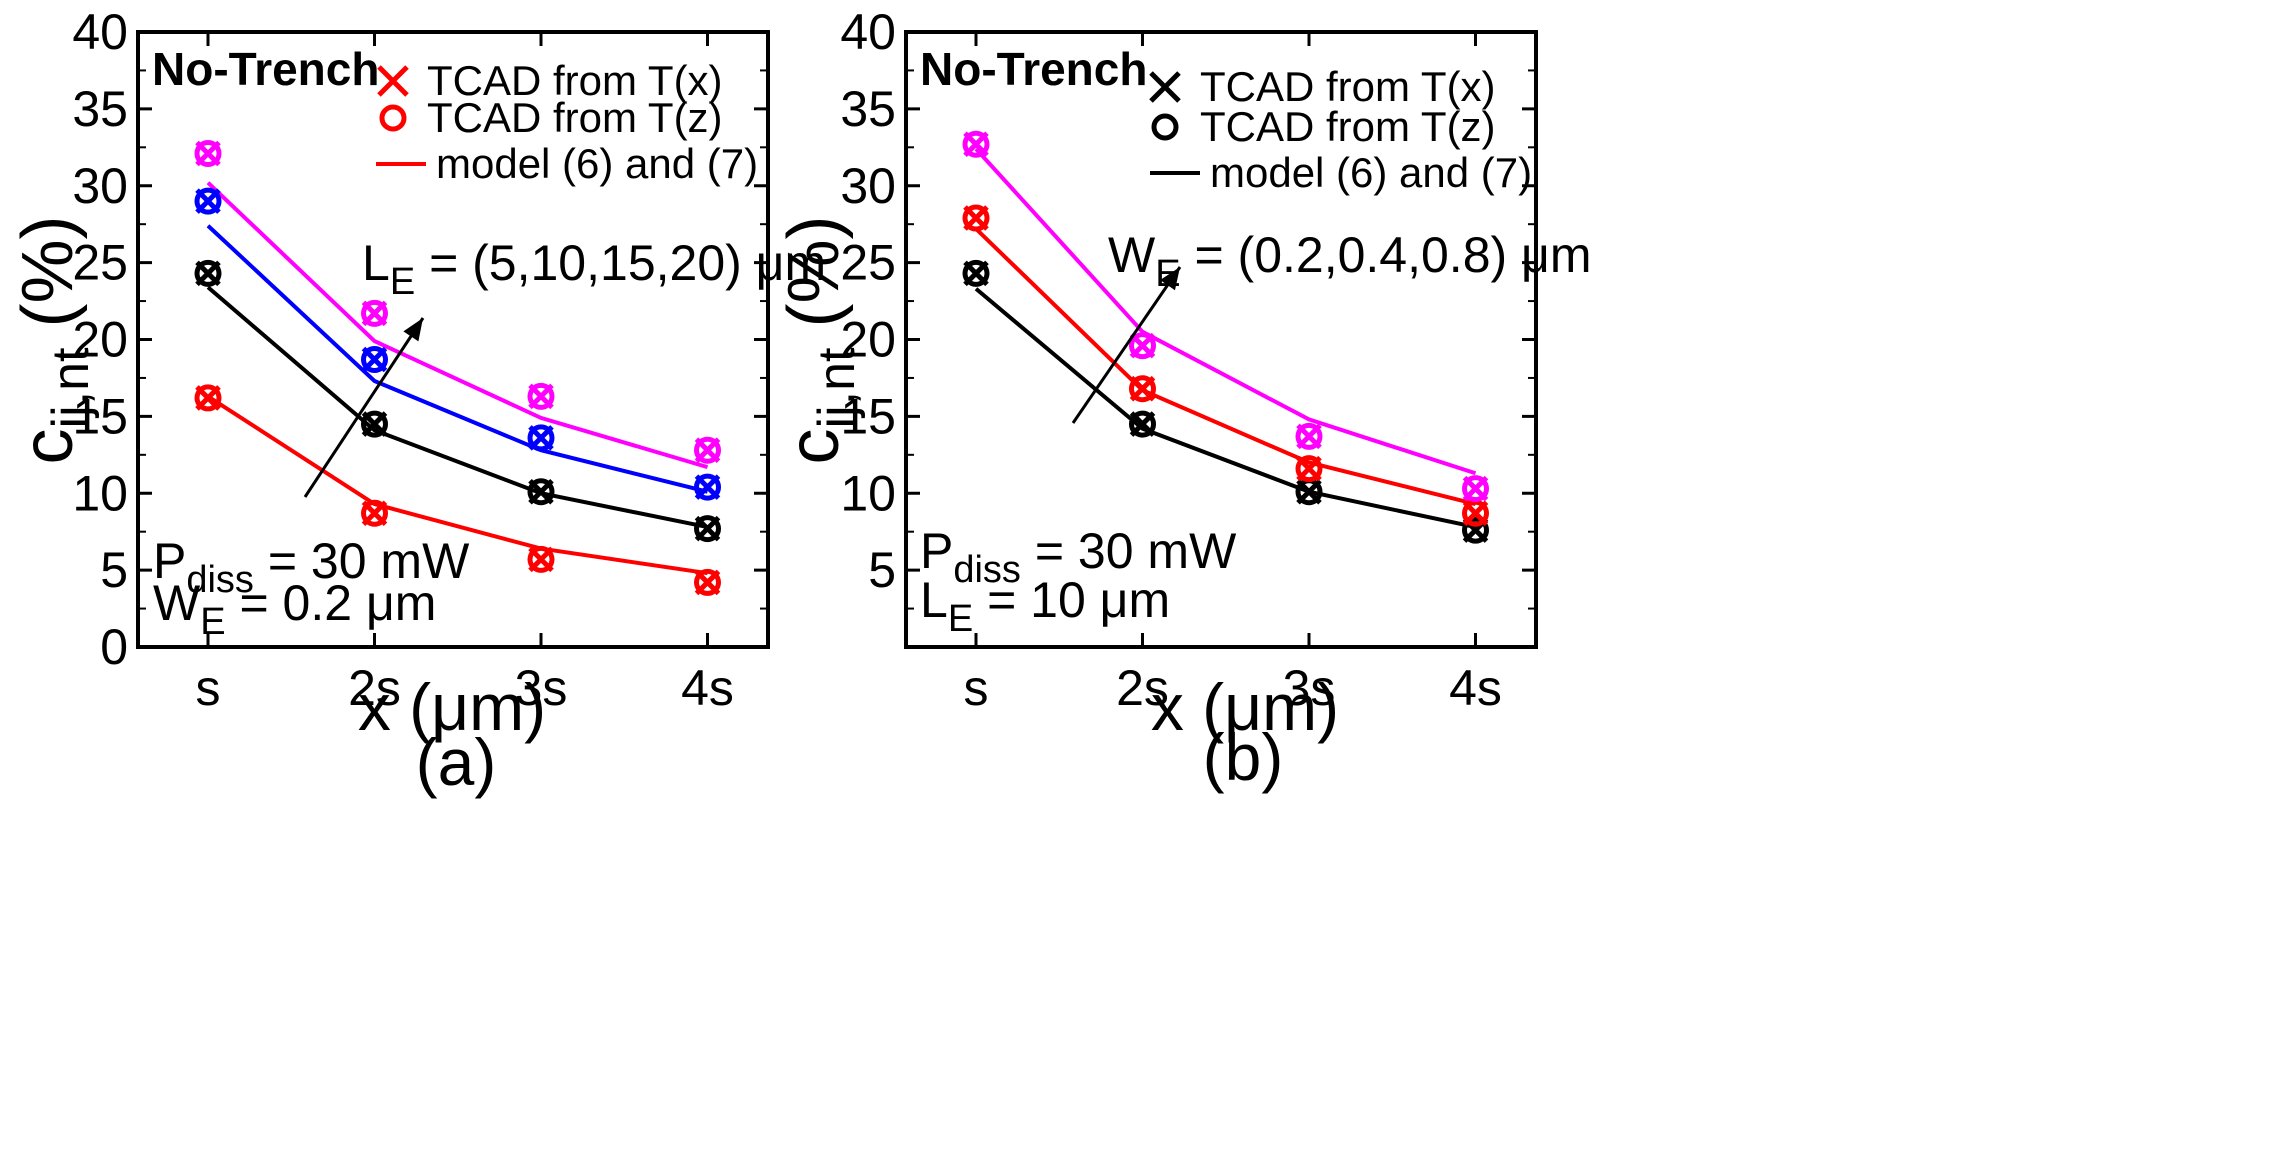 This screenshot has height=1166, width=2278. I want to click on condition-label-sub: E, so click(960, 619).